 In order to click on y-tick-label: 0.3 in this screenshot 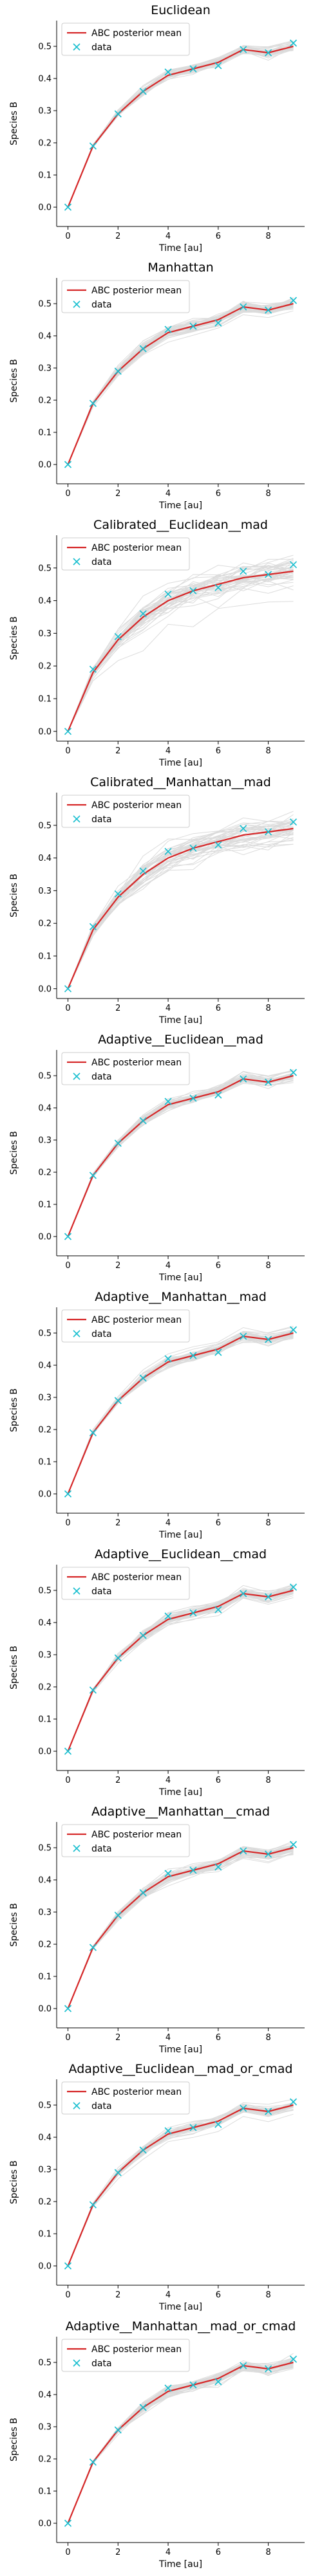, I will do `click(45, 369)`.